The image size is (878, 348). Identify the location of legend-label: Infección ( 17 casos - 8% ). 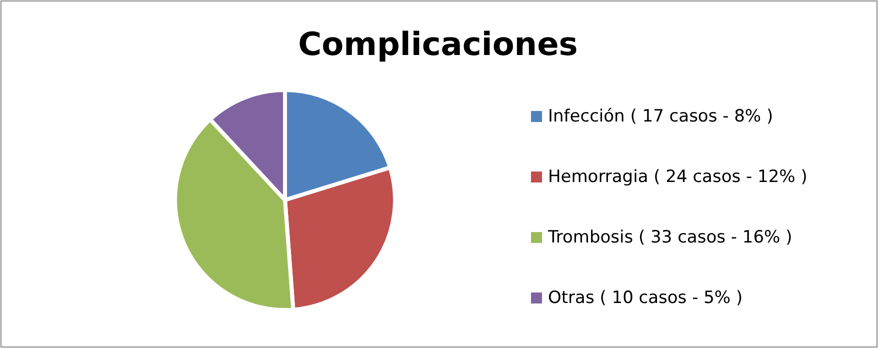
(661, 116).